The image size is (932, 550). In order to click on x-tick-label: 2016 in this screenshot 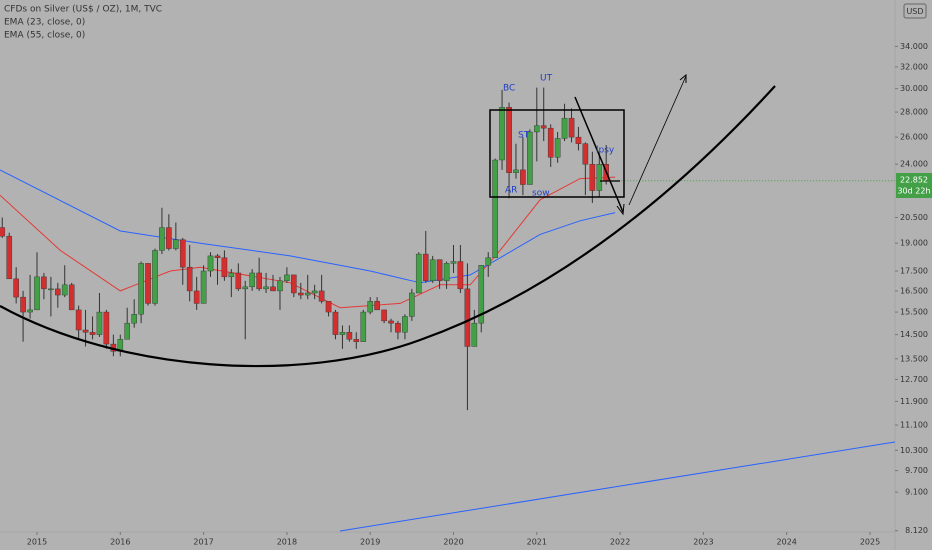, I will do `click(120, 542)`.